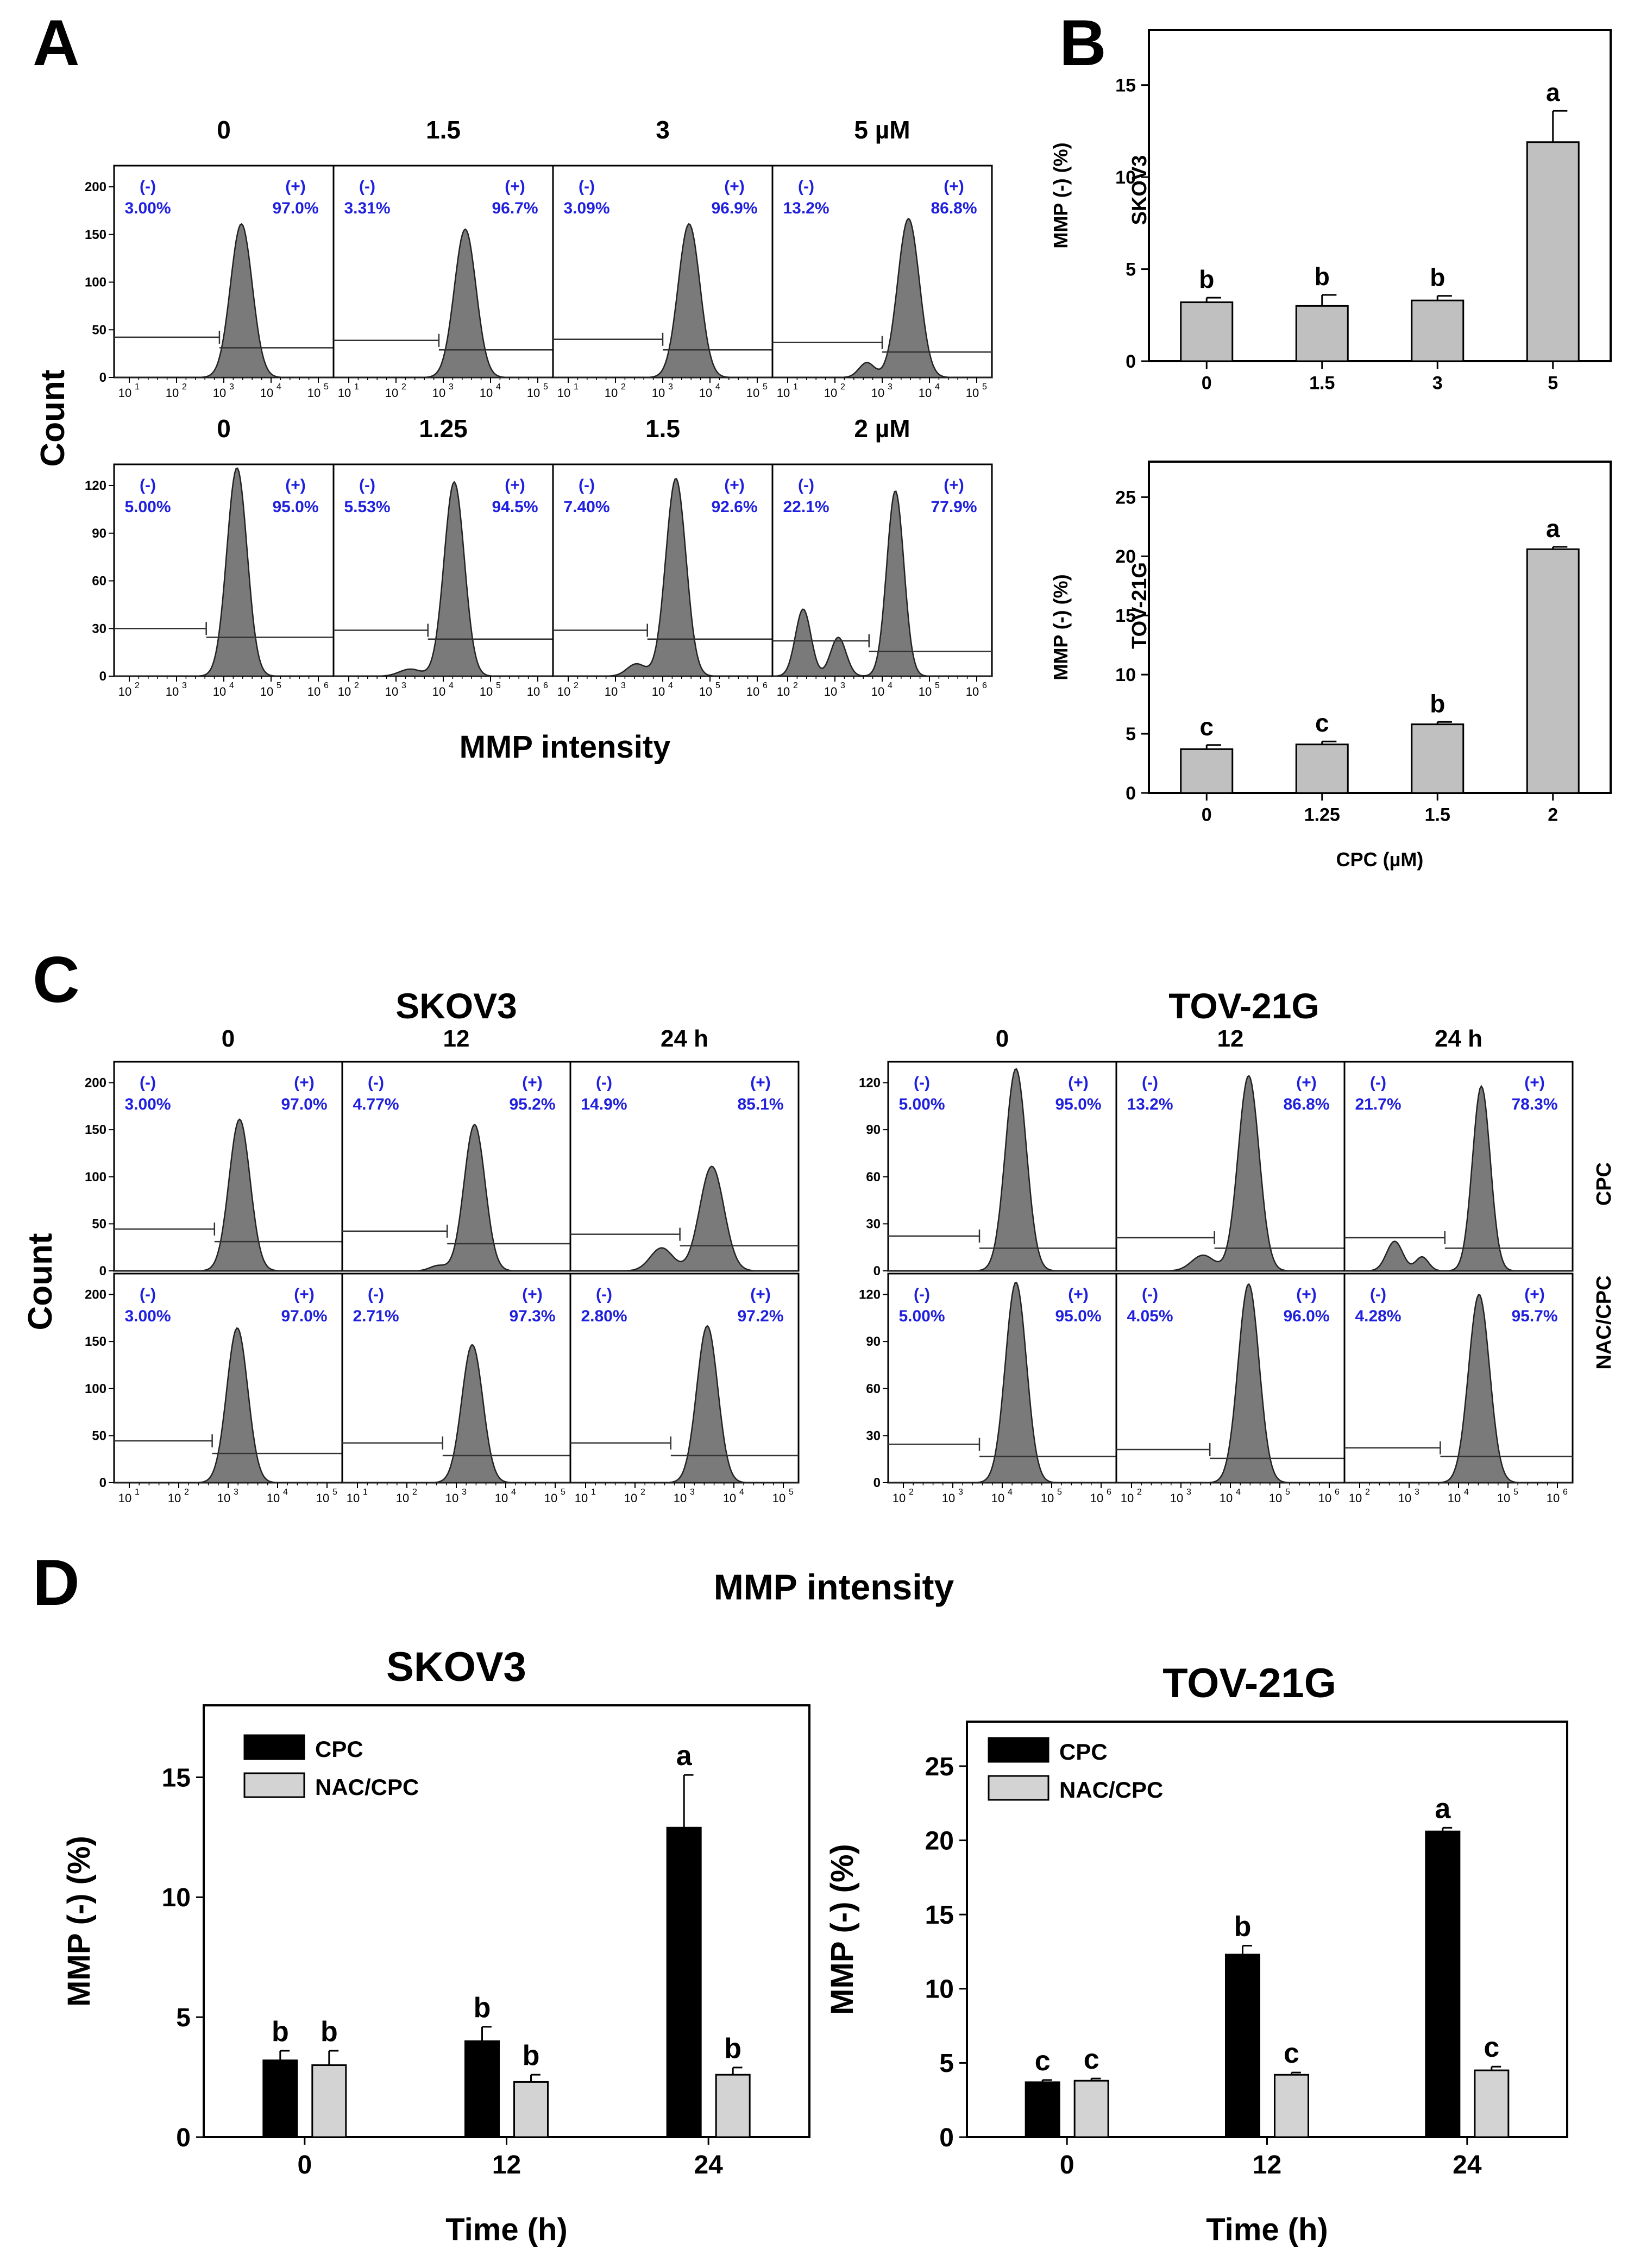 Image resolution: width=1634 pixels, height=2268 pixels. I want to click on gate-neg-percent: 5.53%, so click(367, 507).